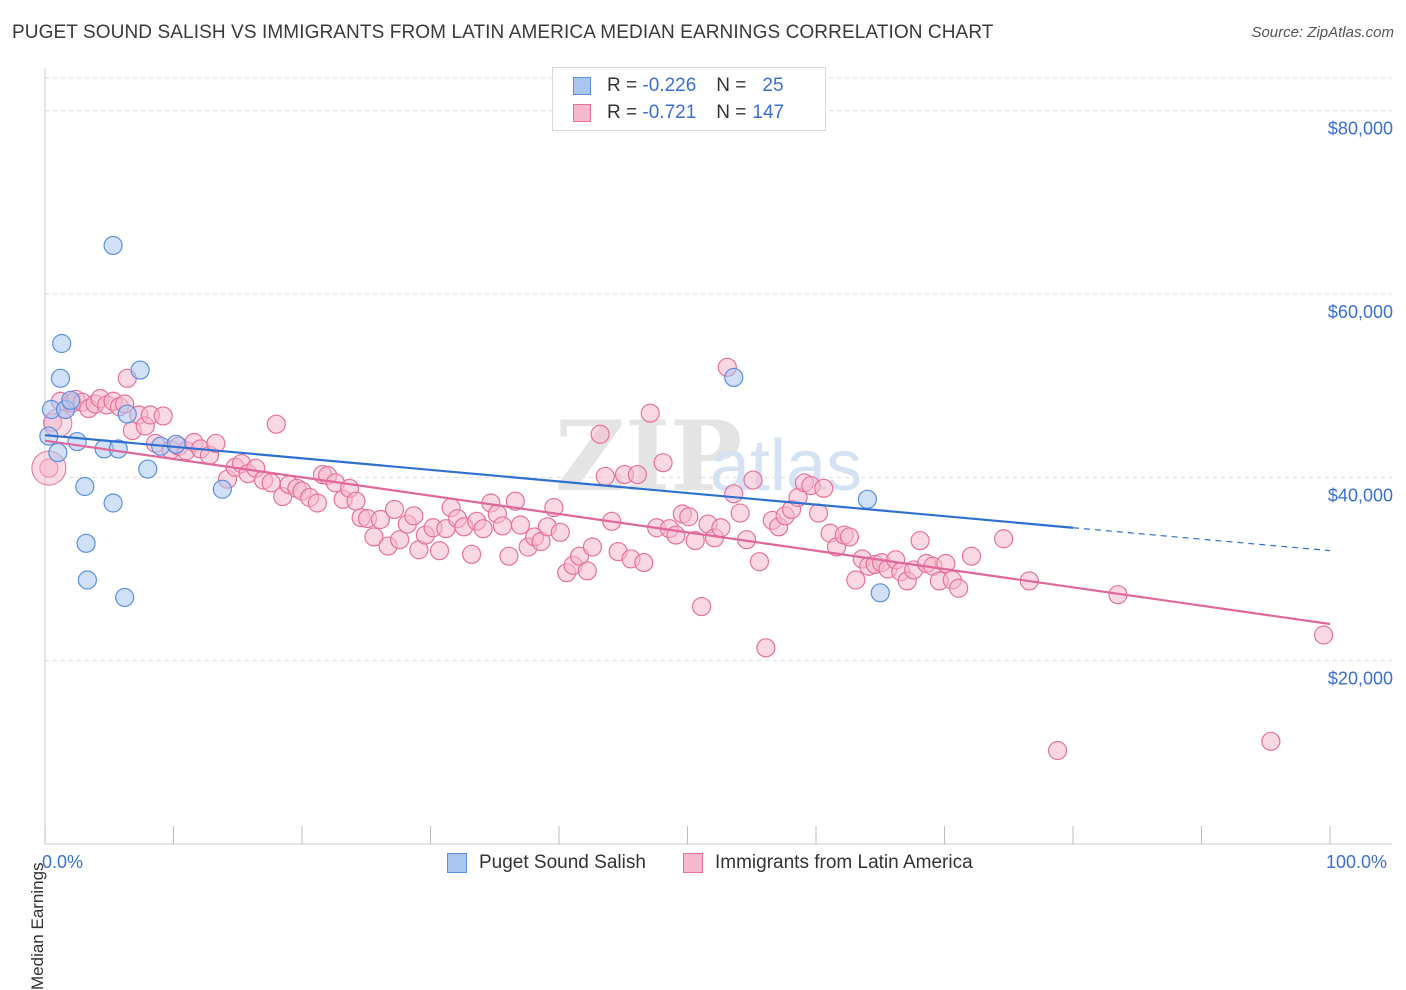 This screenshot has height=990, width=1406. I want to click on legend-item-salish: Puget Sound Salish, so click(546, 863).